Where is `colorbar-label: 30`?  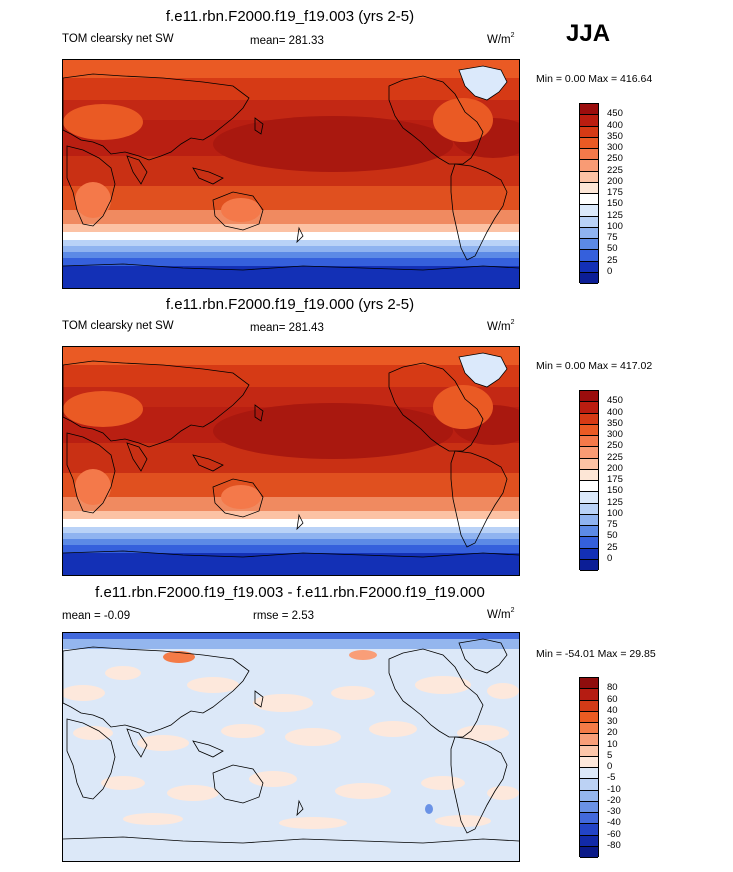
colorbar-label: 30 is located at coordinates (612, 721).